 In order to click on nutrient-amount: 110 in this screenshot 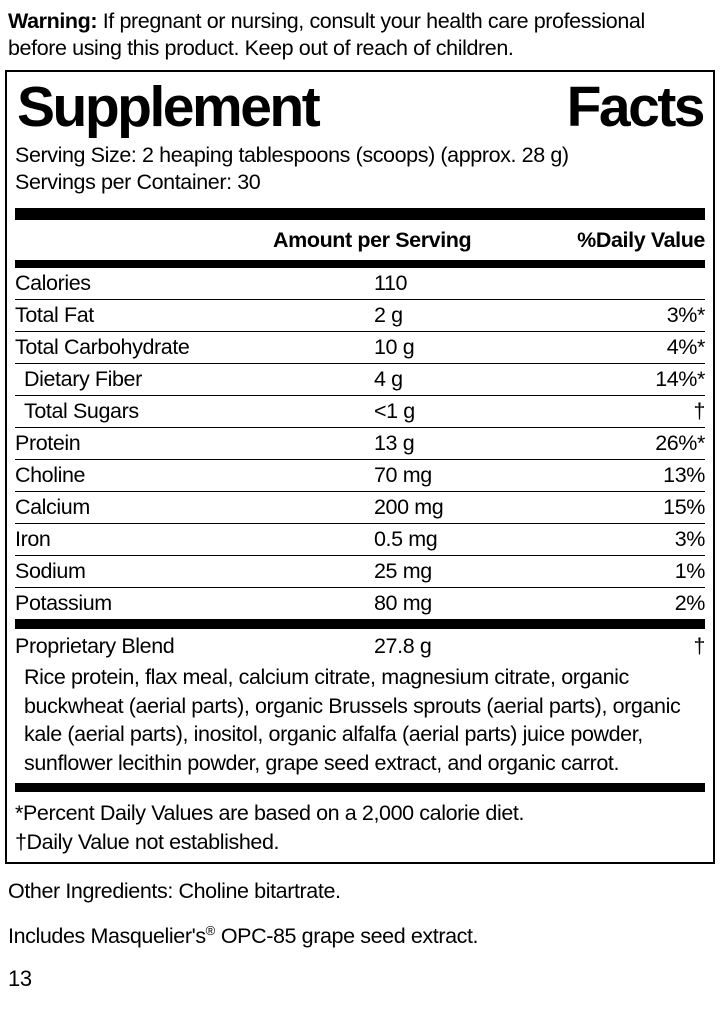, I will do `click(391, 283)`.